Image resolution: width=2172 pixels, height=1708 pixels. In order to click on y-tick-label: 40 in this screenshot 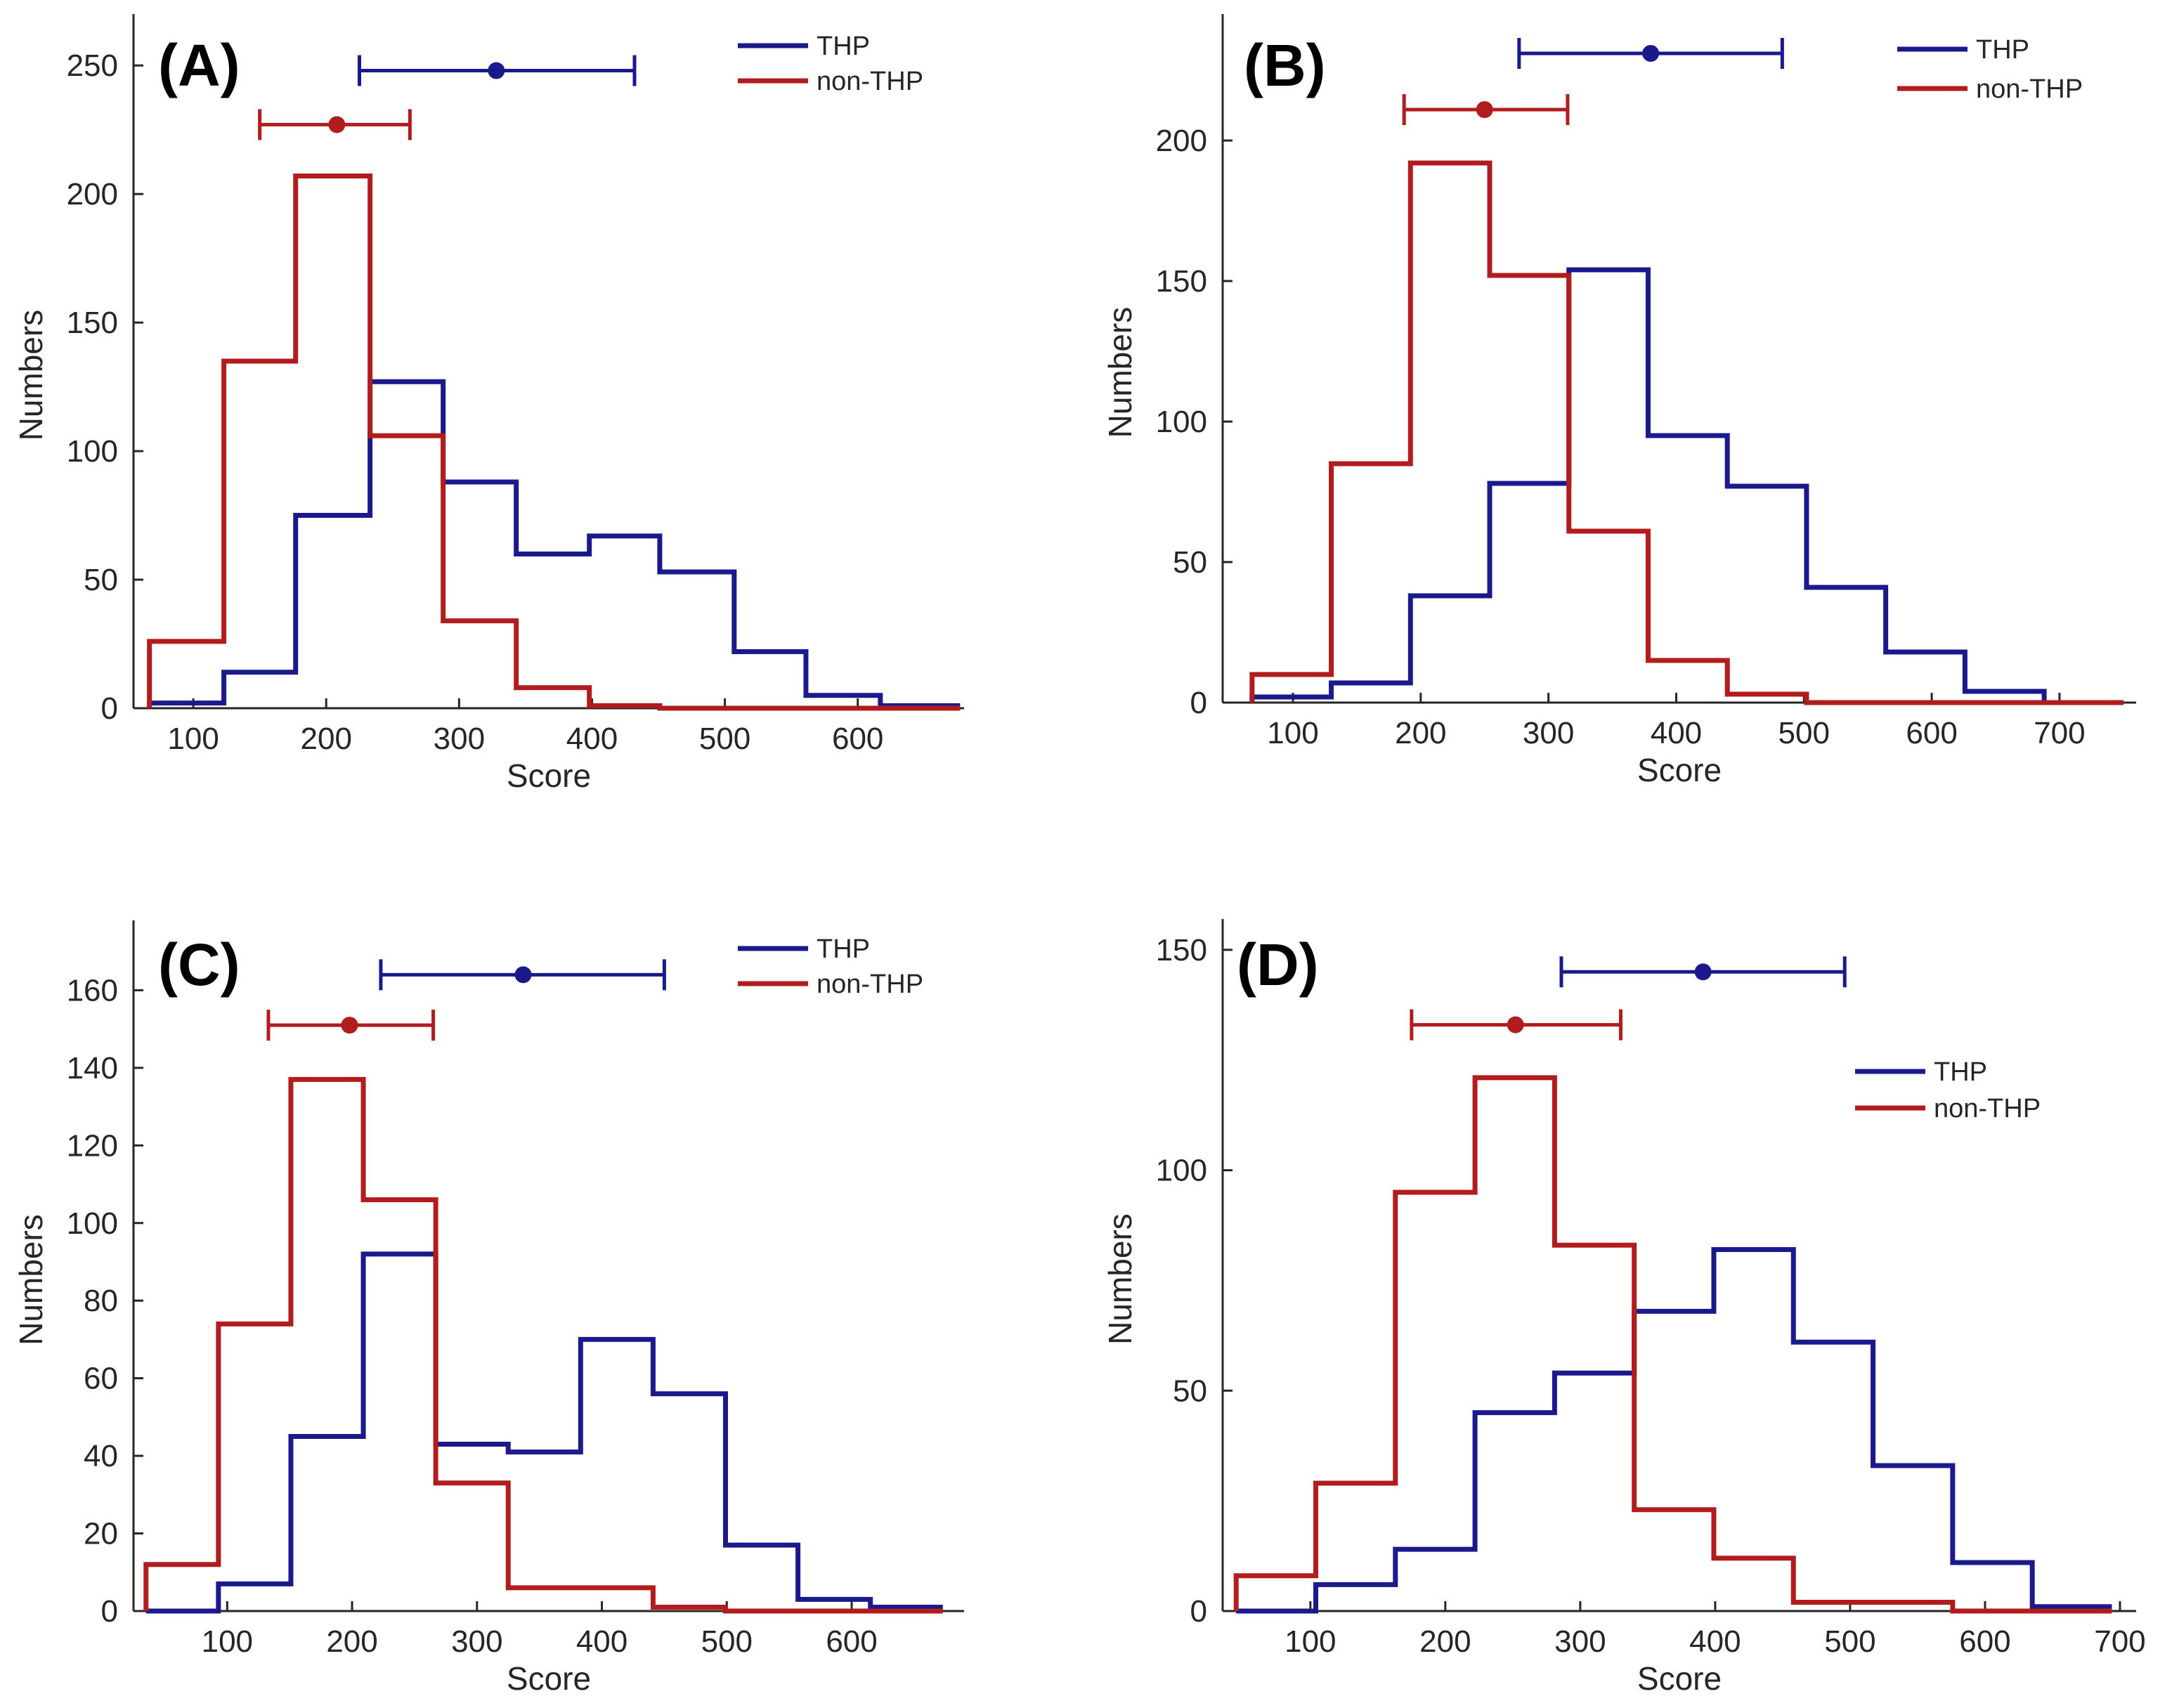, I will do `click(101, 1456)`.